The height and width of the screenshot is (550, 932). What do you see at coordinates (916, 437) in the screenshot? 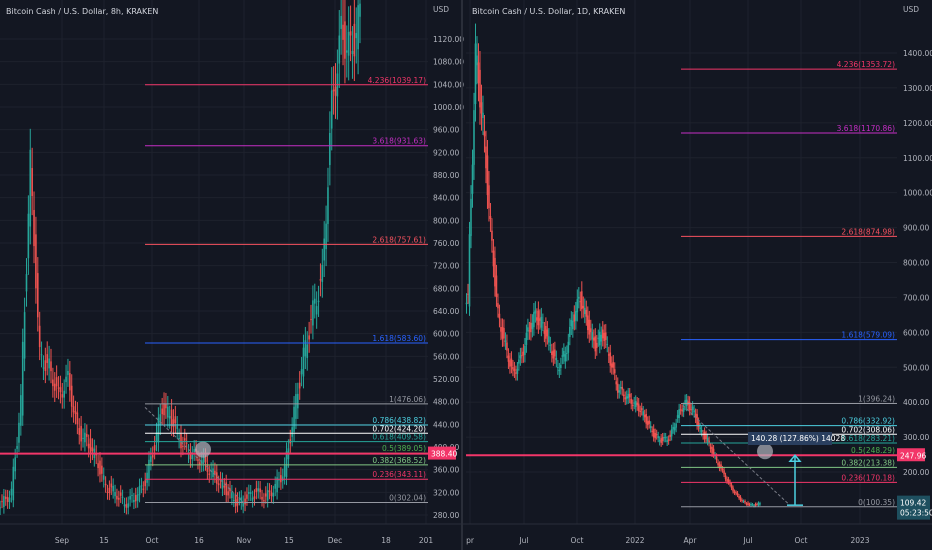
I see `y-tick-label: 300.00` at bounding box center [916, 437].